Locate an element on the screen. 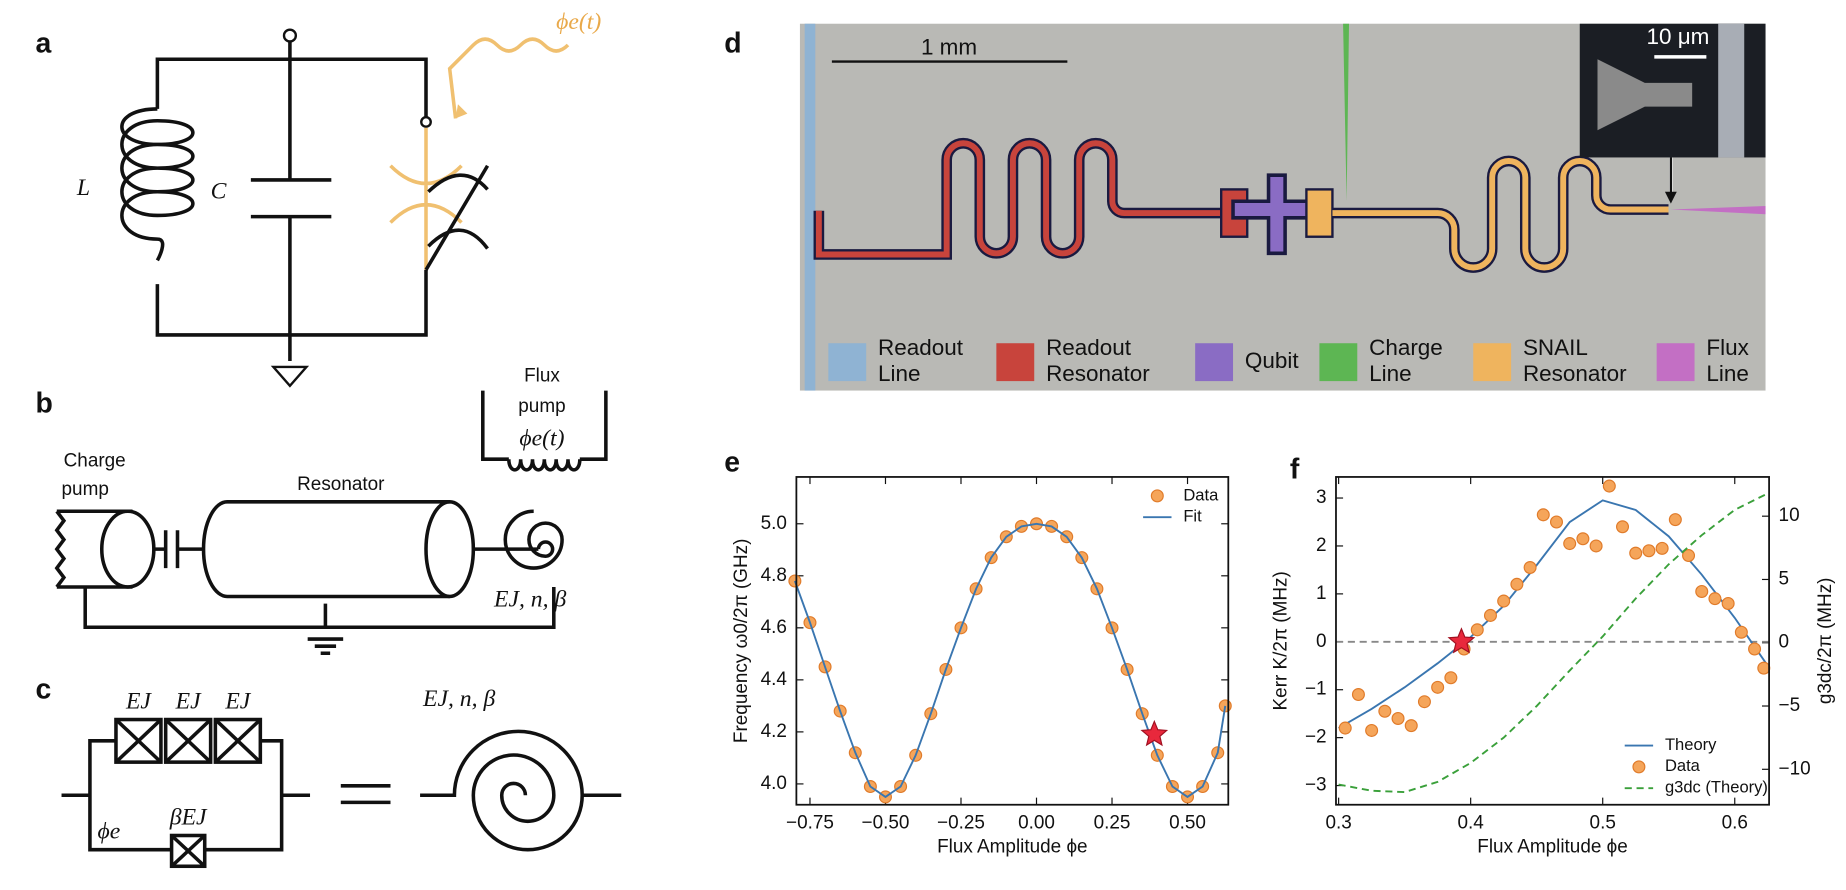  y-axis-label: Kerr K/2π (MHz) is located at coordinates (1281, 640).